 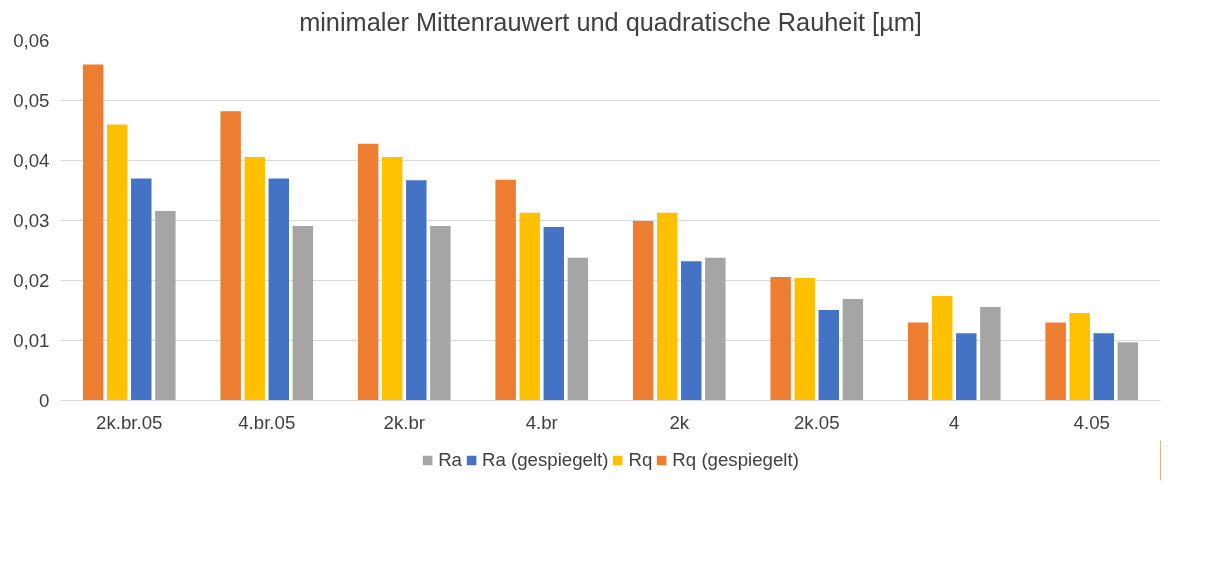 I want to click on y-tick-label: 0, so click(x=44, y=400).